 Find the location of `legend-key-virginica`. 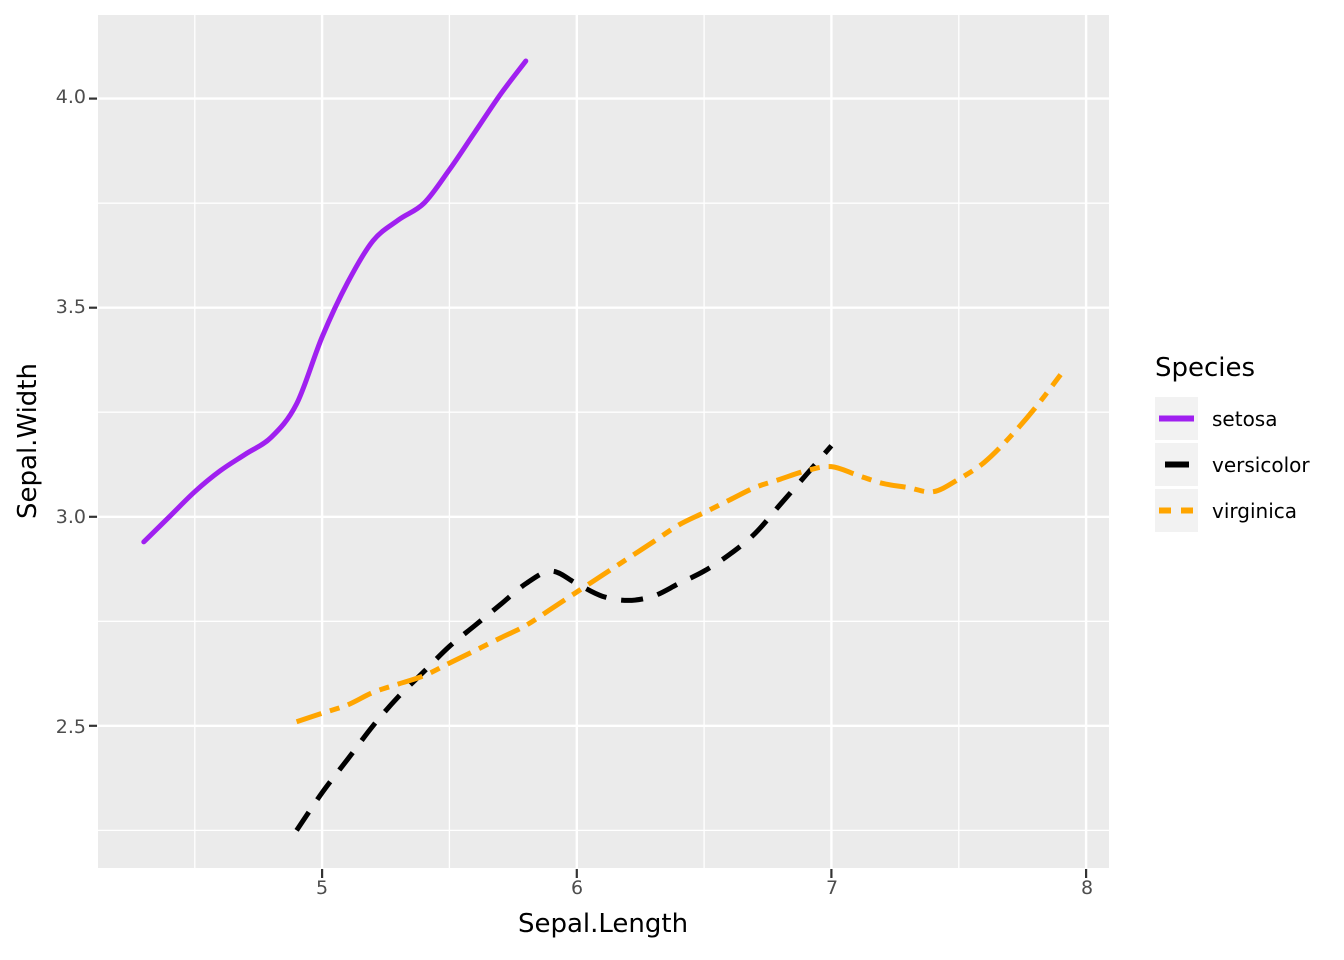

legend-key-virginica is located at coordinates (1176, 510).